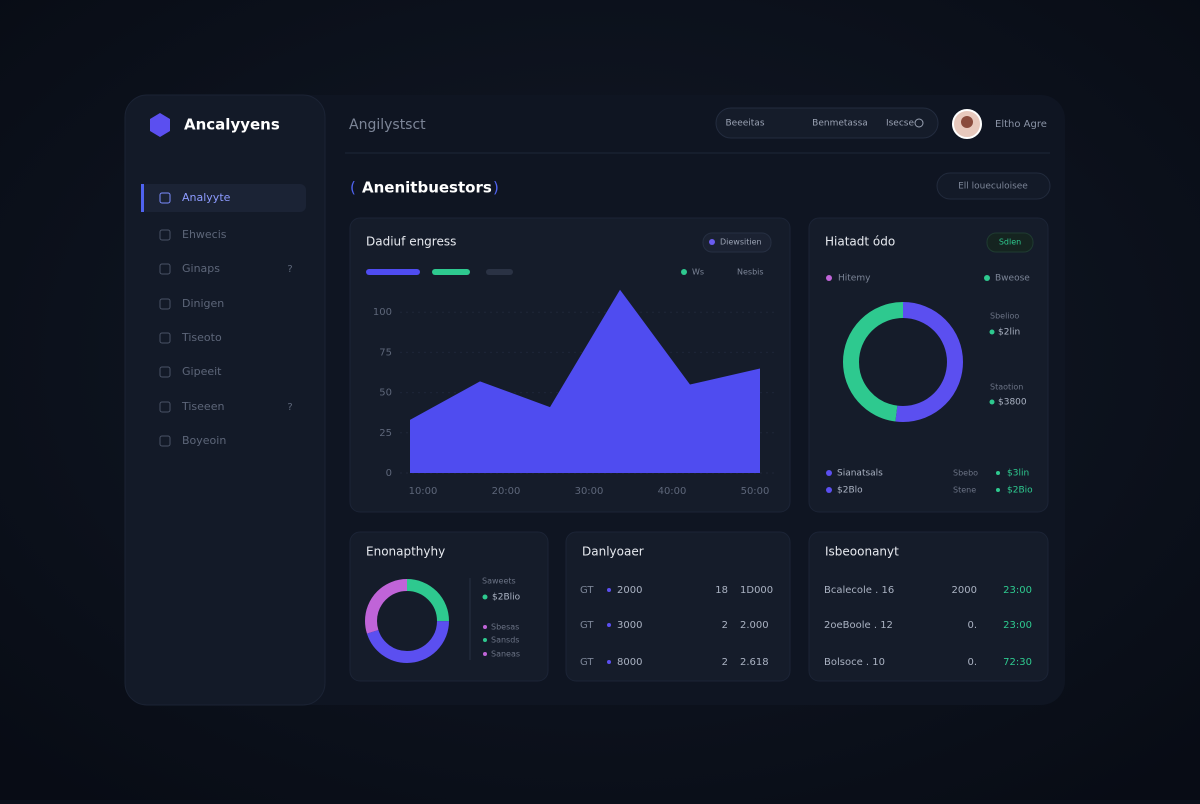 This screenshot has height=804, width=1200. Describe the element at coordinates (919, 123) in the screenshot. I see `search-icon` at that location.